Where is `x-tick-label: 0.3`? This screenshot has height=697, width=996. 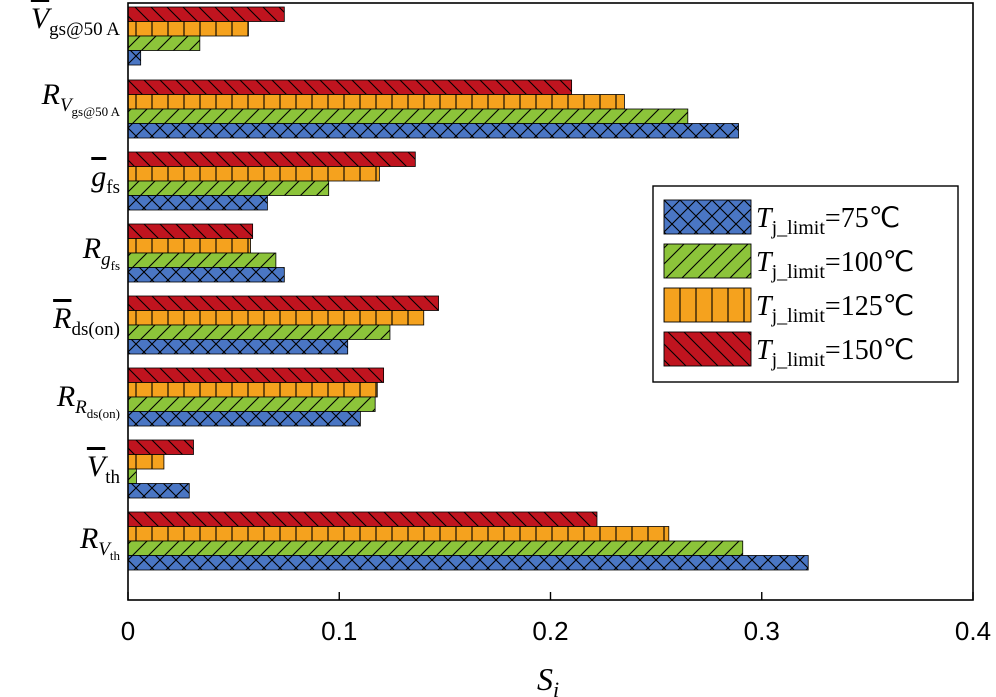 x-tick-label: 0.3 is located at coordinates (762, 631).